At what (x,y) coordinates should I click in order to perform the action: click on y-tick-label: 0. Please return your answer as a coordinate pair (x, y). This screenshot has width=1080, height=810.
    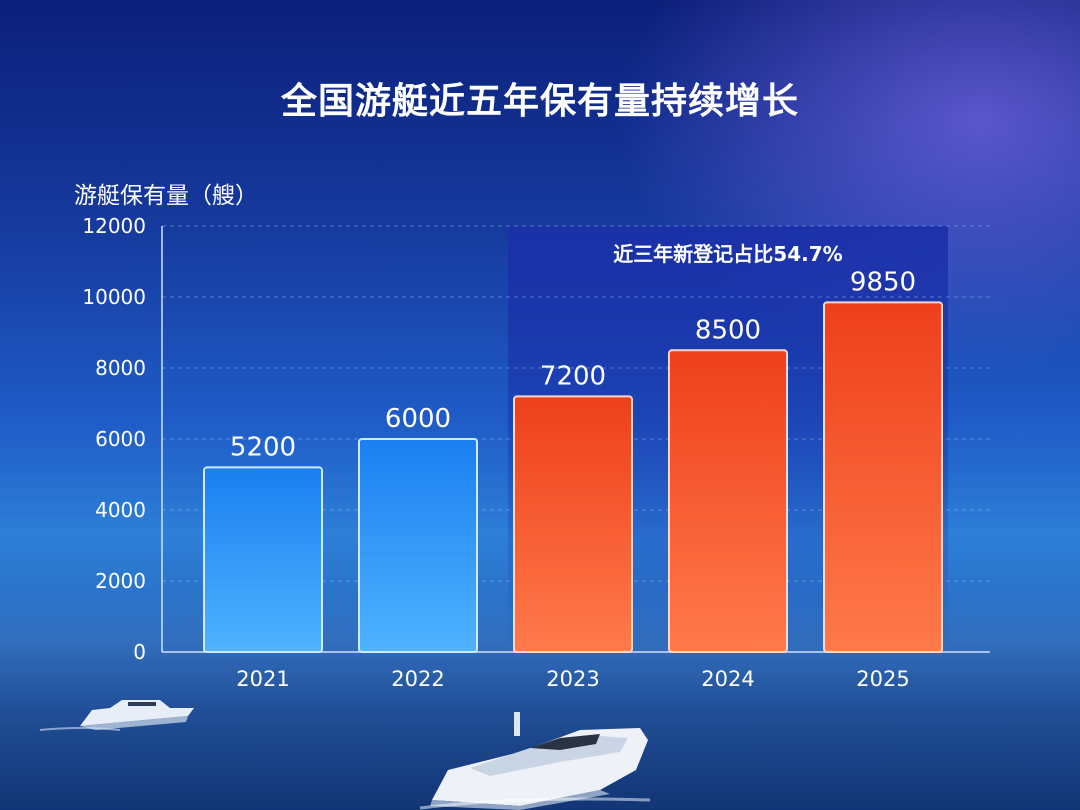
    Looking at the image, I should click on (139, 652).